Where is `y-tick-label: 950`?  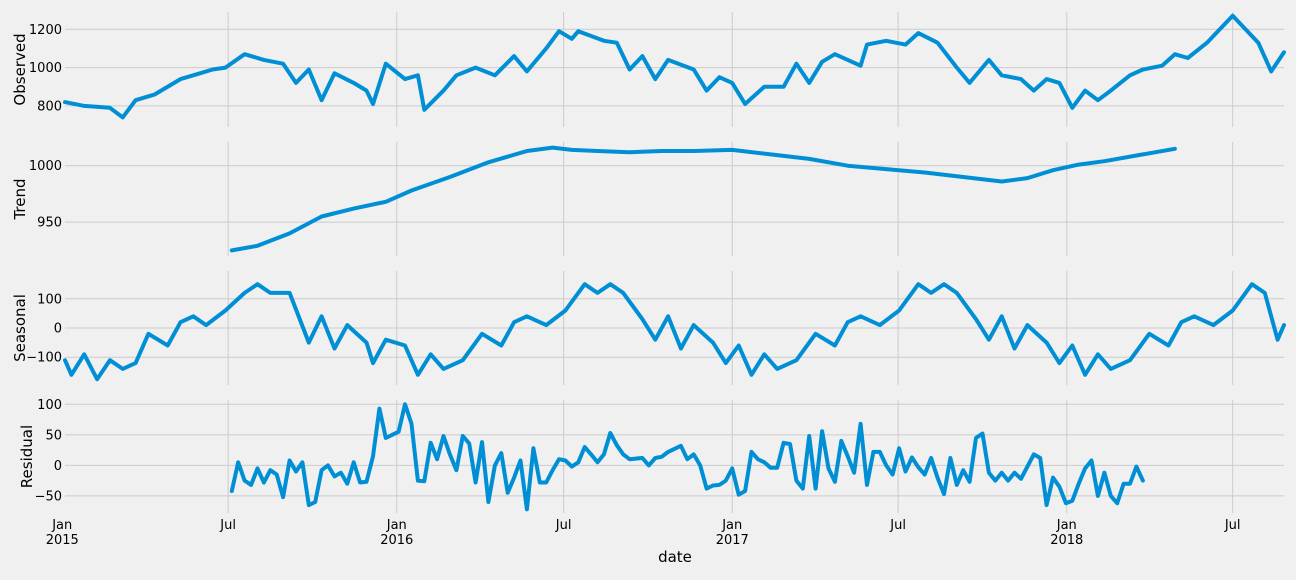
y-tick-label: 950 is located at coordinates (49, 223).